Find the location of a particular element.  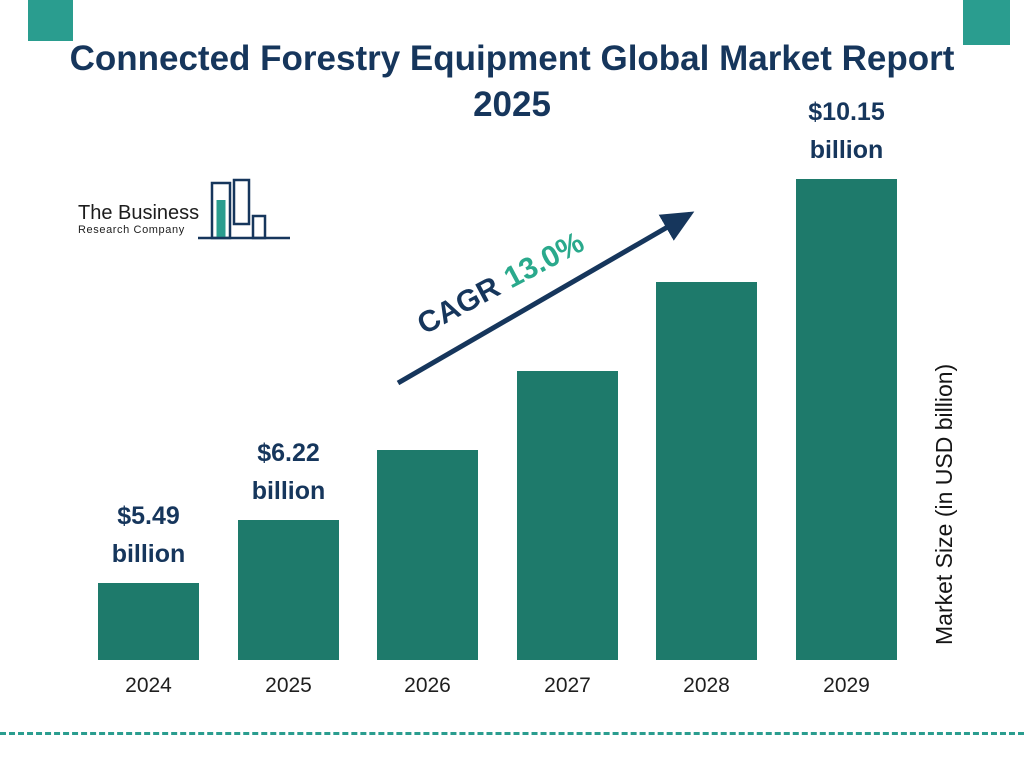

bar-2029 is located at coordinates (846, 419).